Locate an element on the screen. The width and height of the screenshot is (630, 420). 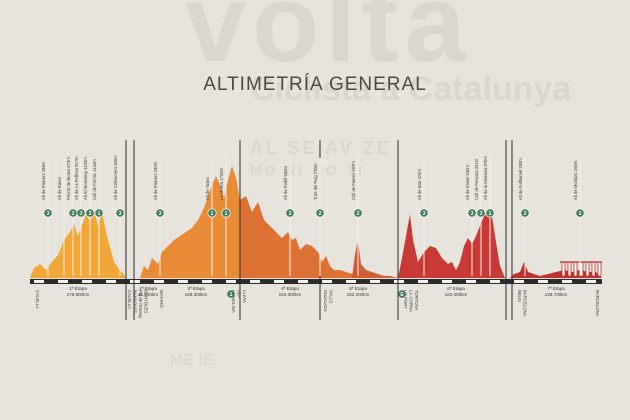
climb-label: Alt de Parpers 290m is located at coordinates (155, 180).